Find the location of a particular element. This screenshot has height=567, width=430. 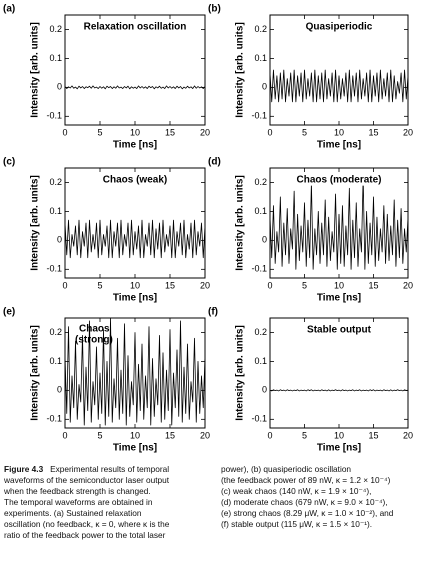

caption-label: Figure 4.3 is located at coordinates (24, 469).